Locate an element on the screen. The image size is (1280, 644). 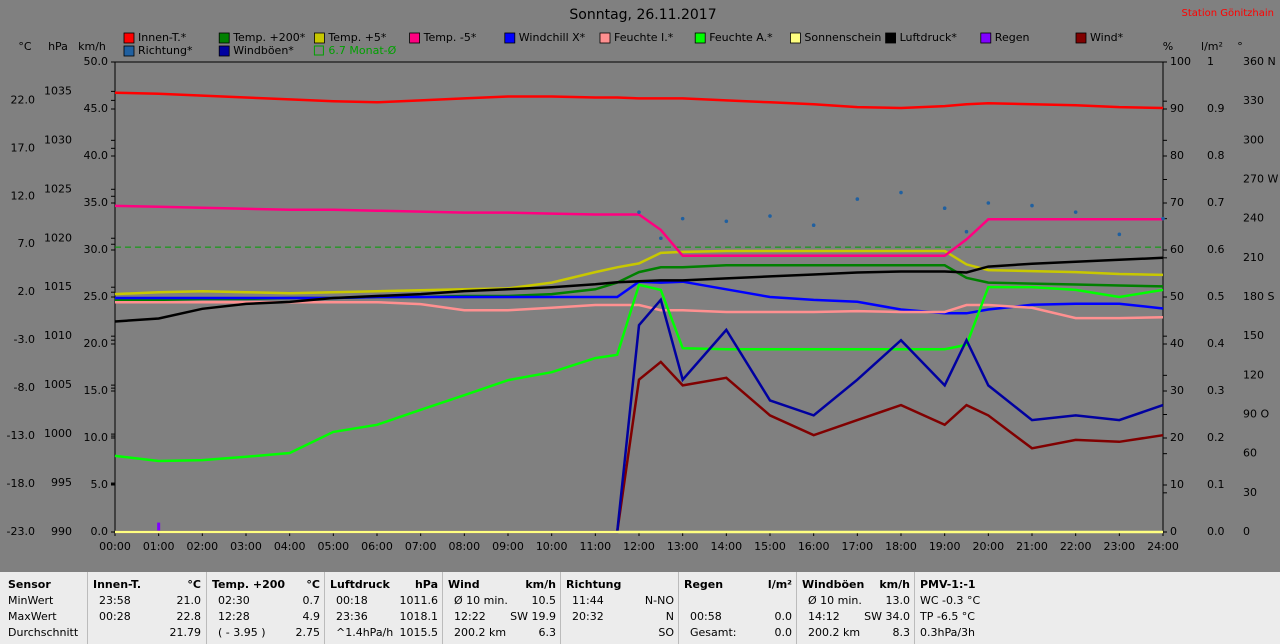
table-cell: 0.7 is located at coordinates (311, 600).